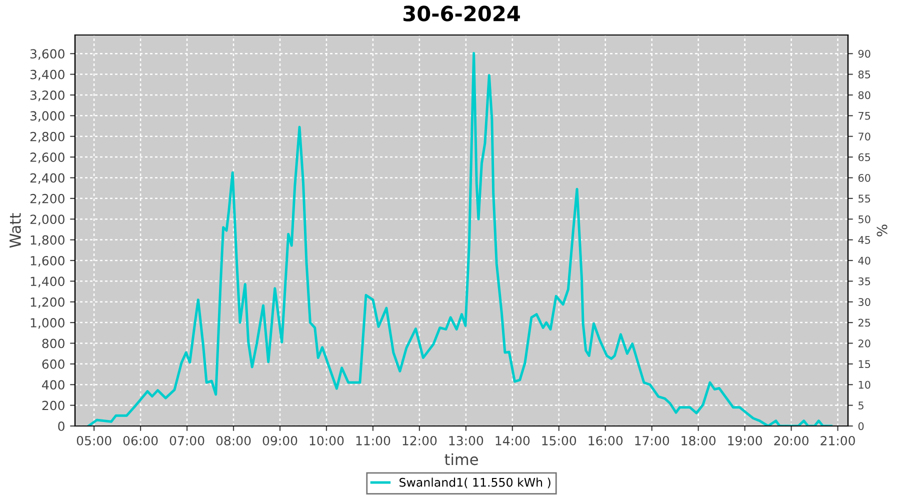 This screenshot has height=500, width=900. Describe the element at coordinates (861, 406) in the screenshot. I see `y2-tick-label: 5` at that location.